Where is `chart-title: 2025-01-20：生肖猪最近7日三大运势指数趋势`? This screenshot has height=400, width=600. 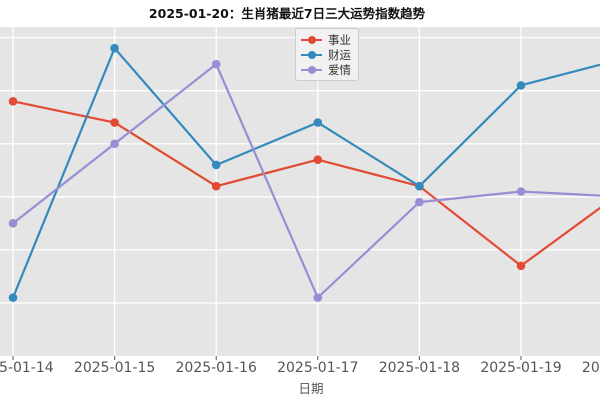 chart-title: 2025-01-20：生肖猪最近7日三大运势指数趋势 is located at coordinates (287, 13).